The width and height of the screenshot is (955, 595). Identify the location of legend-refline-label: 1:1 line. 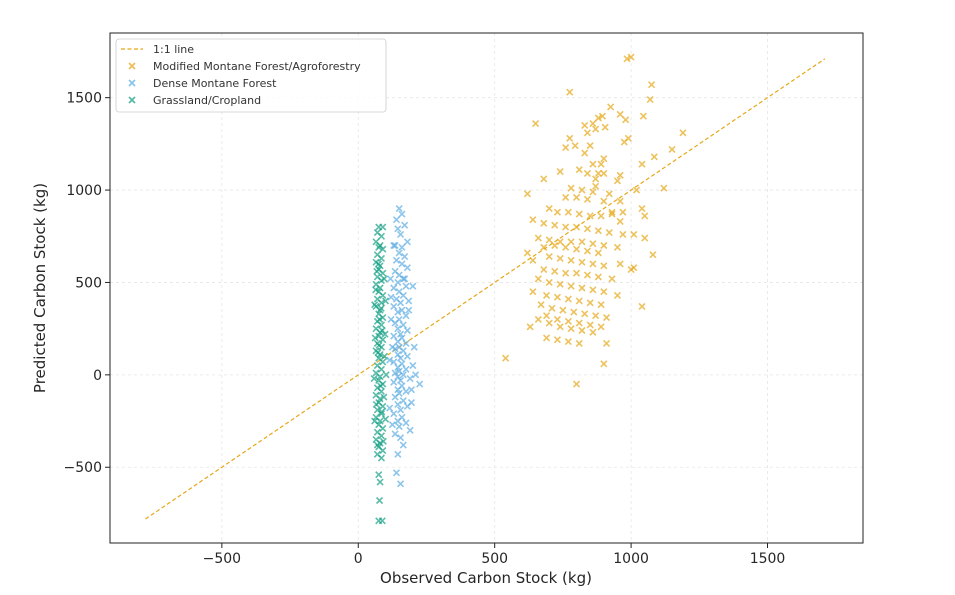
(173, 49).